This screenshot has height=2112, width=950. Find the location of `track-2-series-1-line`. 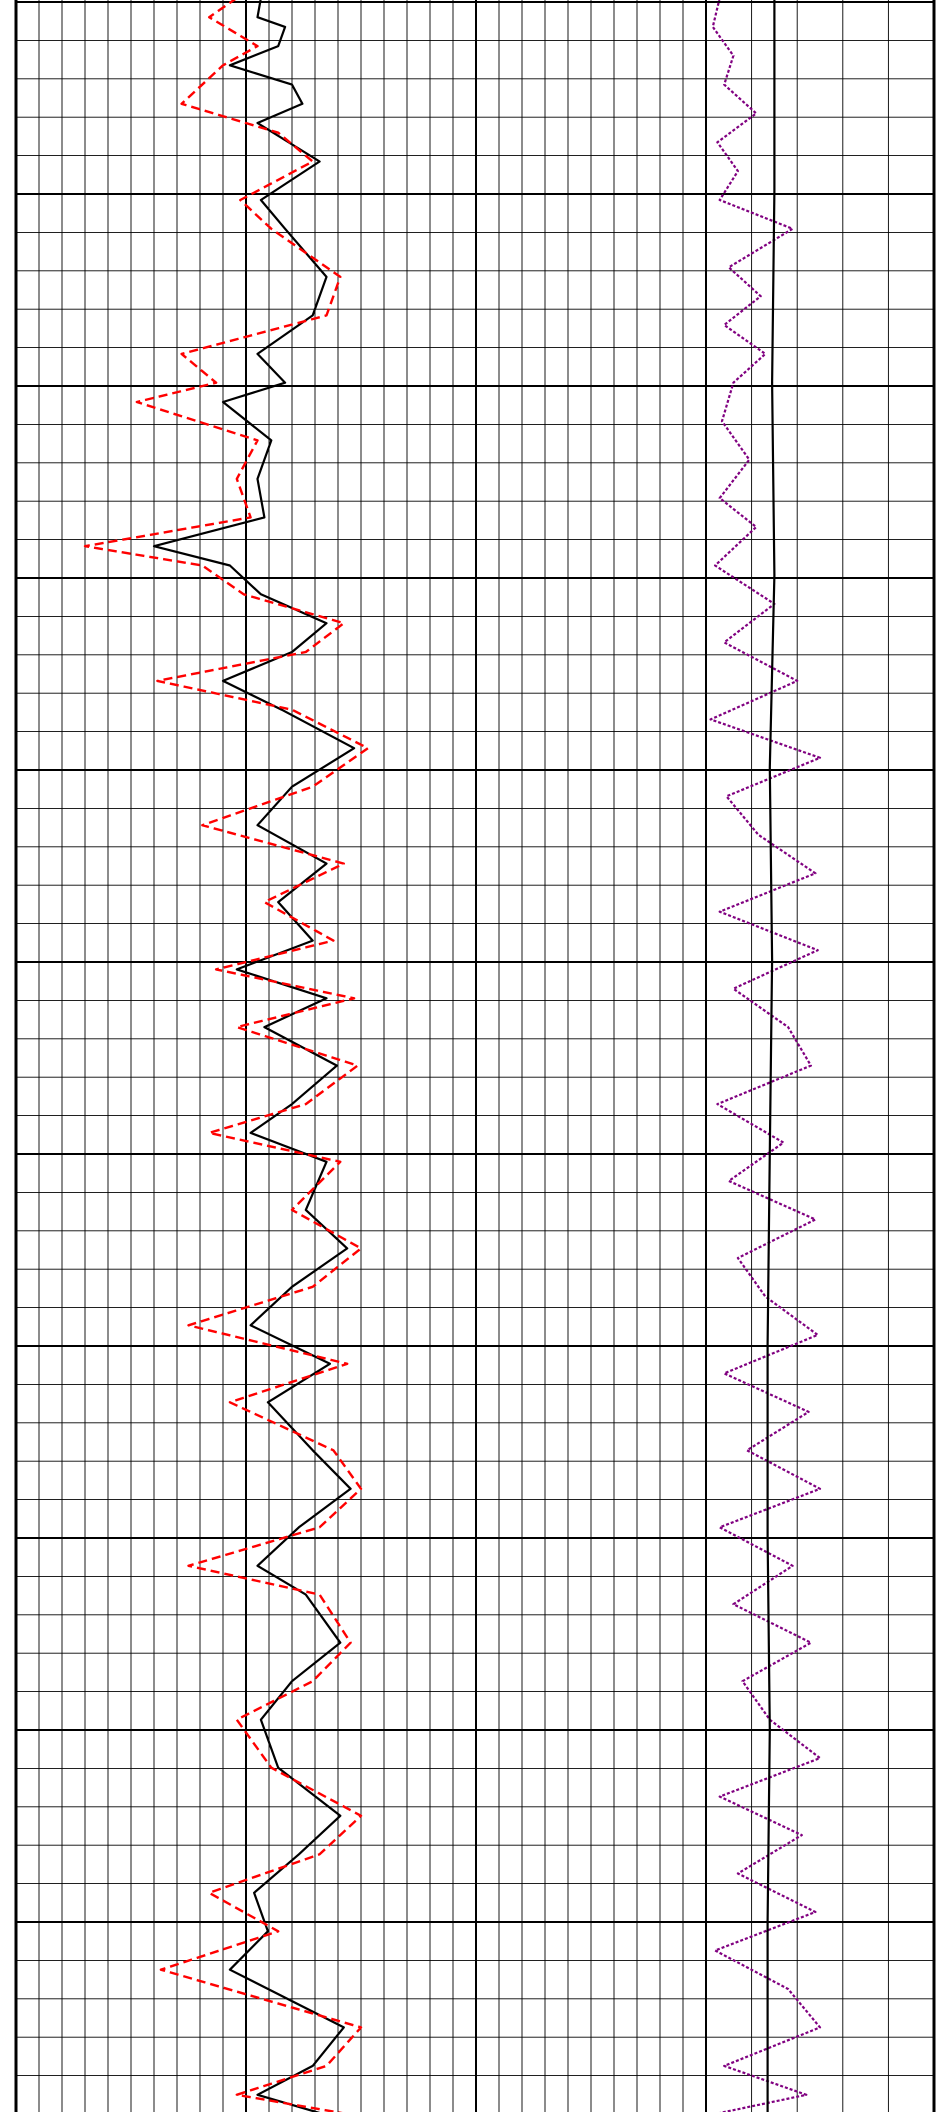

track-2-series-1-line is located at coordinates (765, 1056).